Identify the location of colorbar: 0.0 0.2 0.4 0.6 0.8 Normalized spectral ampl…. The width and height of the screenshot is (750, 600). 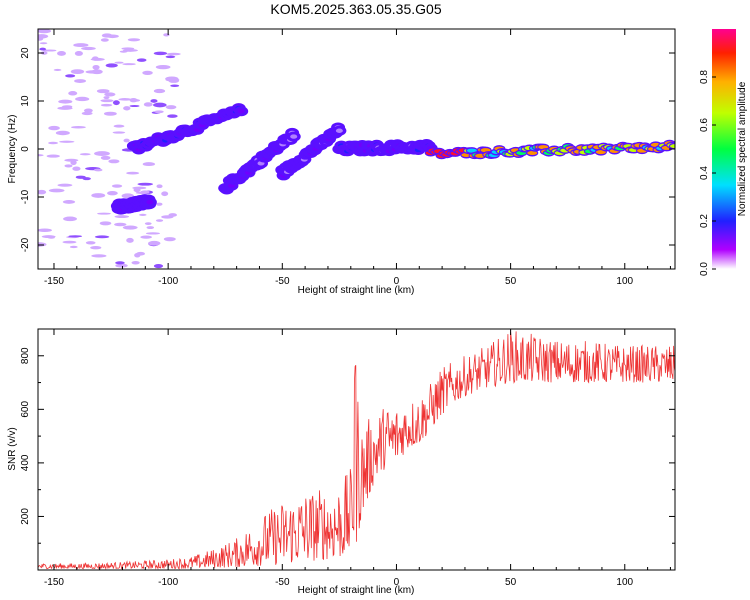
(723, 152).